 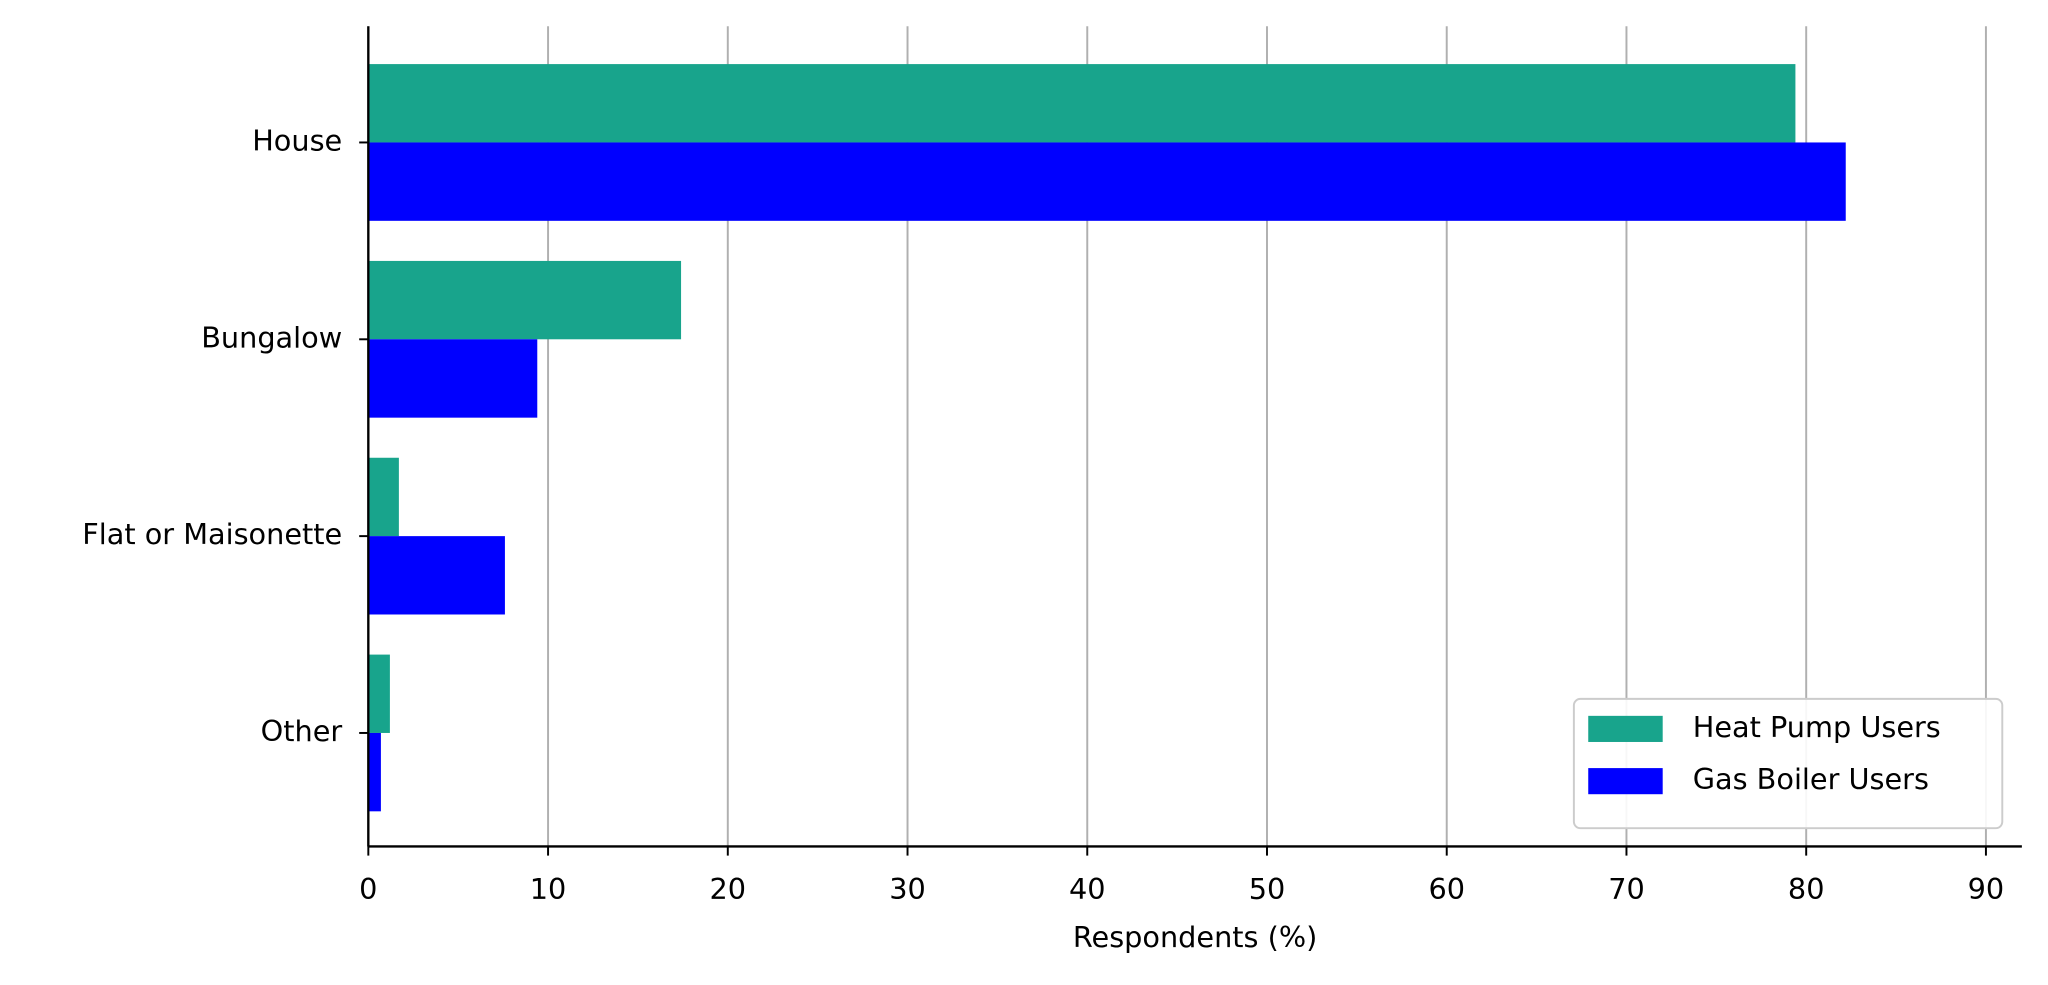 I want to click on x-tick-label: 90, so click(x=1986, y=889).